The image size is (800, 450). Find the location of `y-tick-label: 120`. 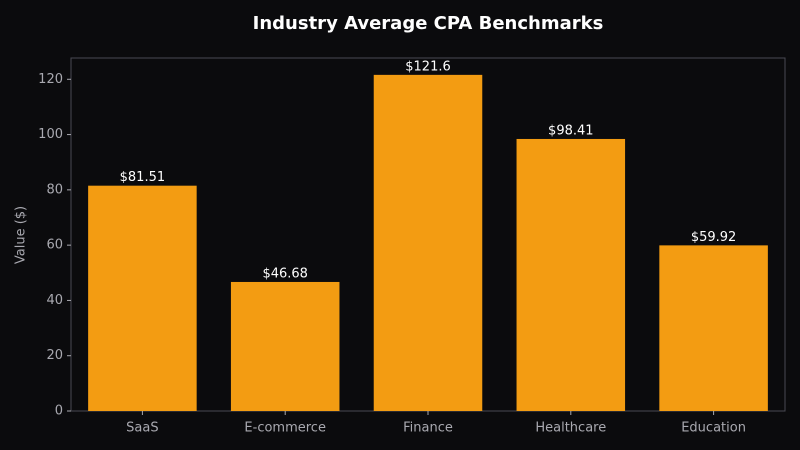

y-tick-label: 120 is located at coordinates (50, 79).